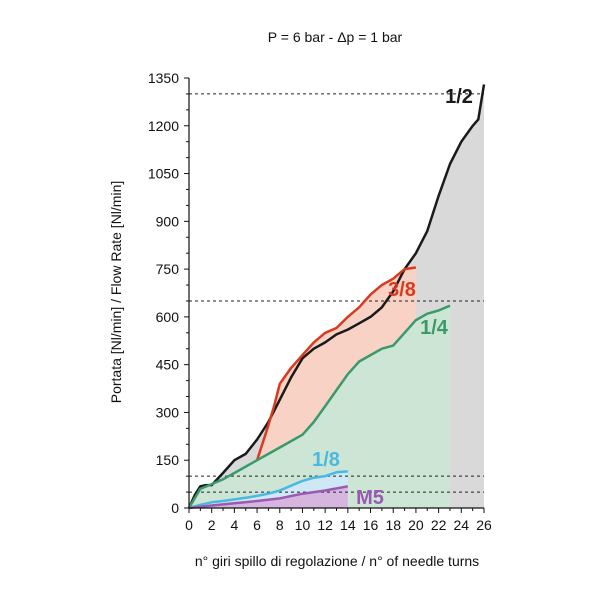 This screenshot has height=605, width=600. What do you see at coordinates (484, 525) in the screenshot?
I see `x-tick-label: 26` at bounding box center [484, 525].